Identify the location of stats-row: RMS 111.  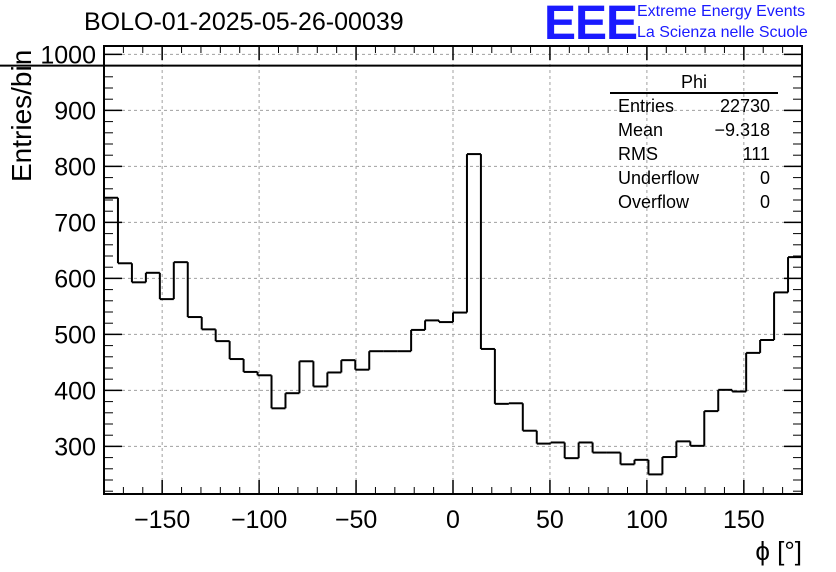
(694, 154).